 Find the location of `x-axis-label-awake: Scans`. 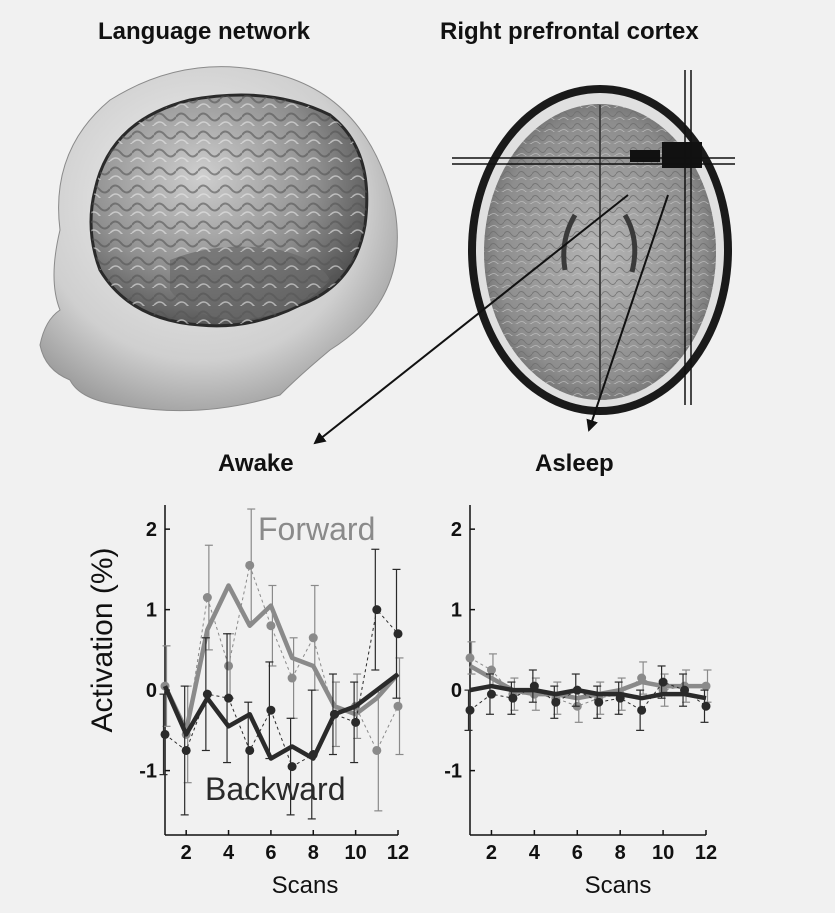

x-axis-label-awake: Scans is located at coordinates (305, 885).